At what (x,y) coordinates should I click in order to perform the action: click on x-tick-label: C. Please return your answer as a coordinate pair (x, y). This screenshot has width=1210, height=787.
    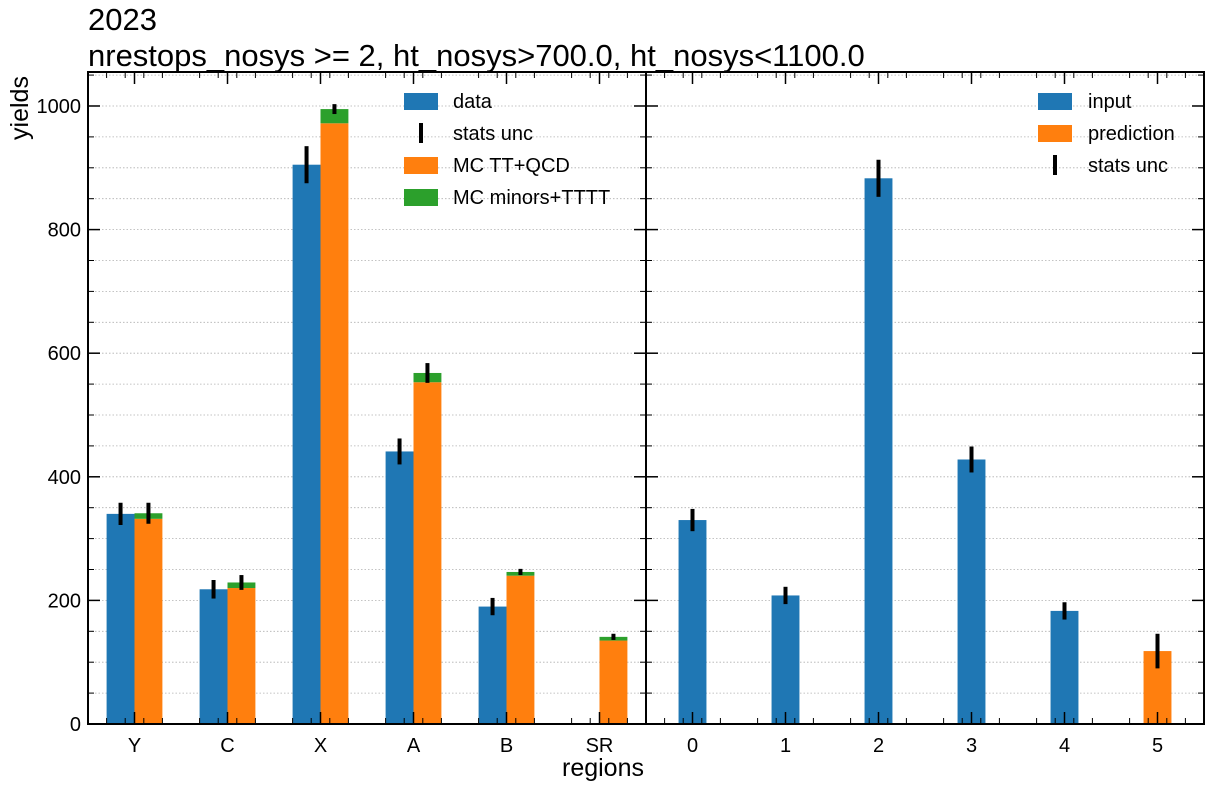
    Looking at the image, I should click on (227, 746).